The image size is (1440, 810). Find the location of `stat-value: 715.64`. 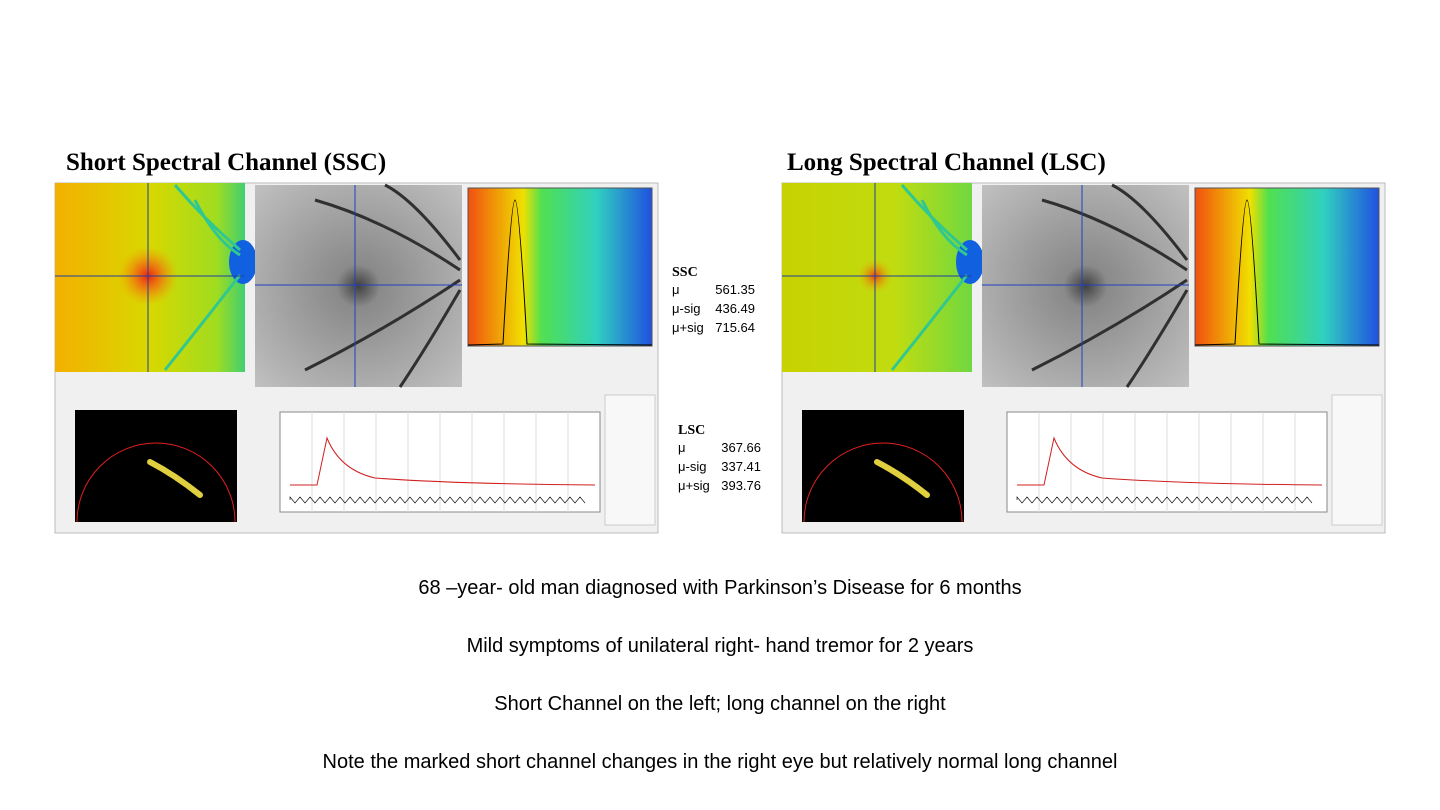

stat-value: 715.64 is located at coordinates (735, 327).